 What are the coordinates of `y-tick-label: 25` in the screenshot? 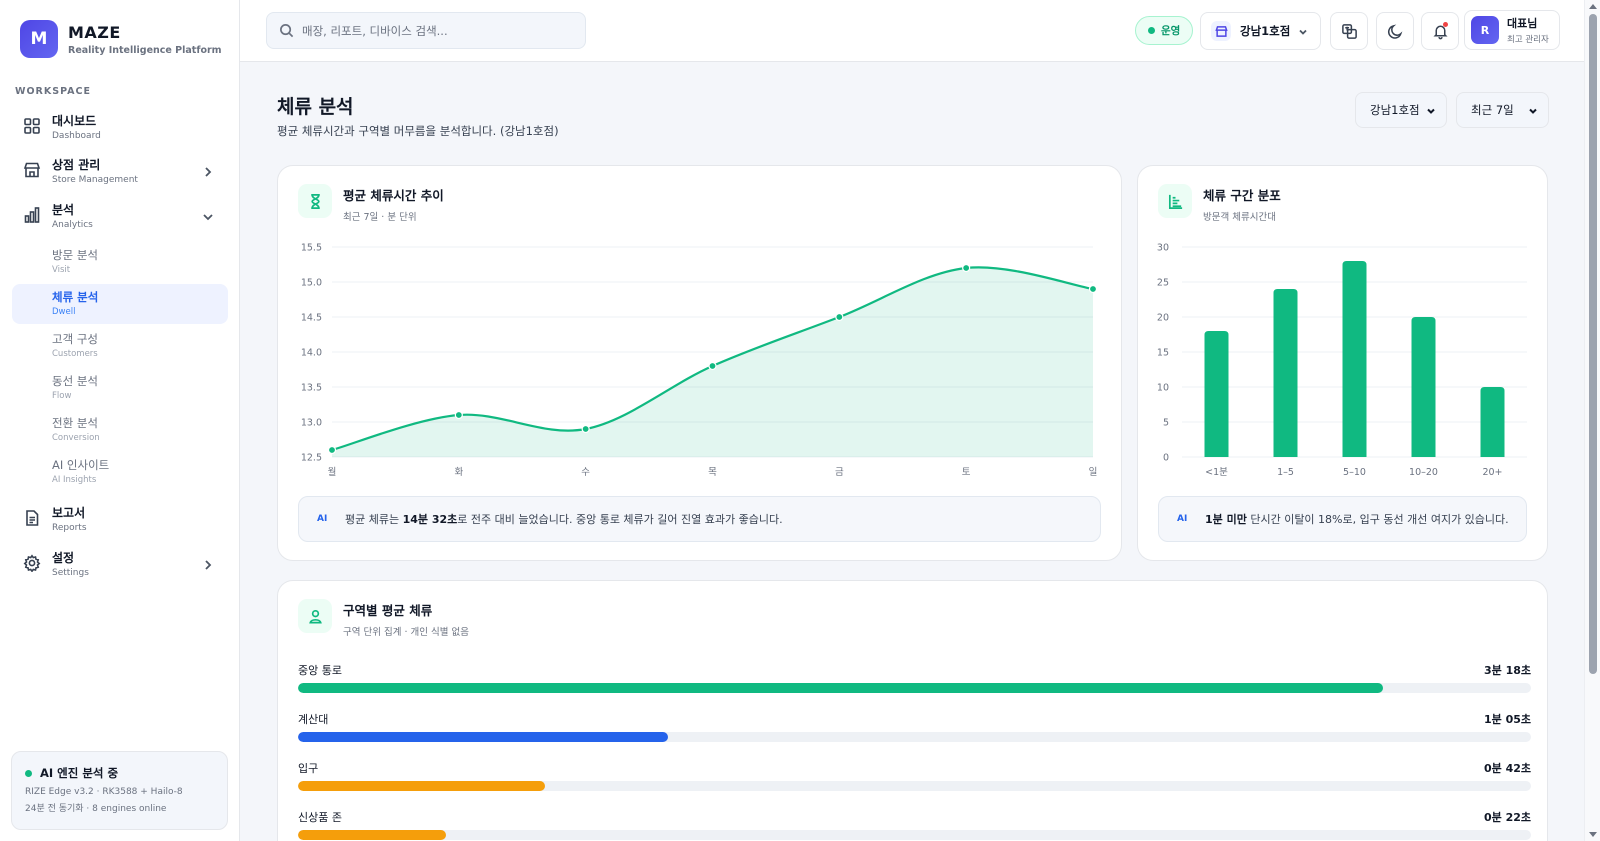 It's located at (1163, 283).